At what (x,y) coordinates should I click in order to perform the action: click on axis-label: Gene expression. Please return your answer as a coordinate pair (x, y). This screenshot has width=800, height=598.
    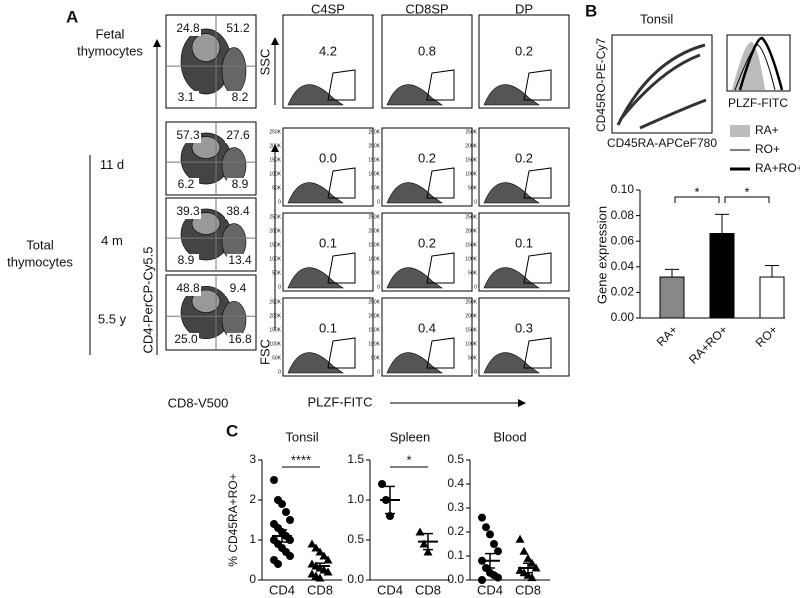
    Looking at the image, I should click on (601, 255).